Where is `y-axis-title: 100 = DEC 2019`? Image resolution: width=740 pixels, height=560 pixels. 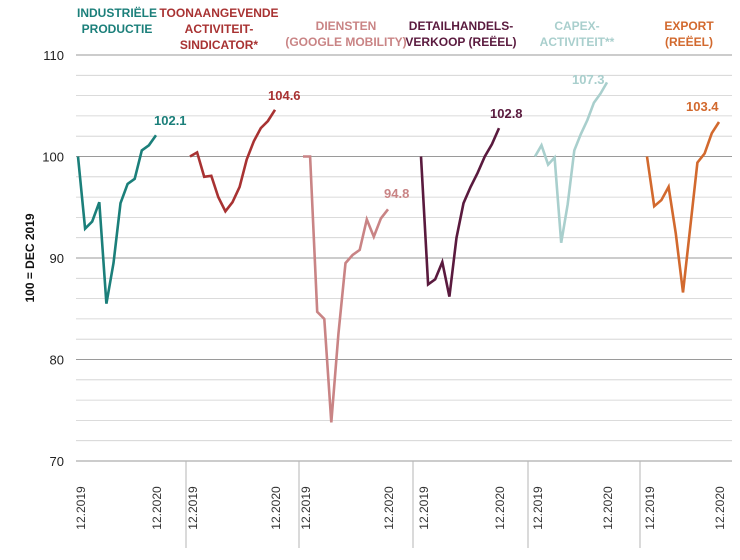
y-axis-title: 100 = DEC 2019 is located at coordinates (30, 257).